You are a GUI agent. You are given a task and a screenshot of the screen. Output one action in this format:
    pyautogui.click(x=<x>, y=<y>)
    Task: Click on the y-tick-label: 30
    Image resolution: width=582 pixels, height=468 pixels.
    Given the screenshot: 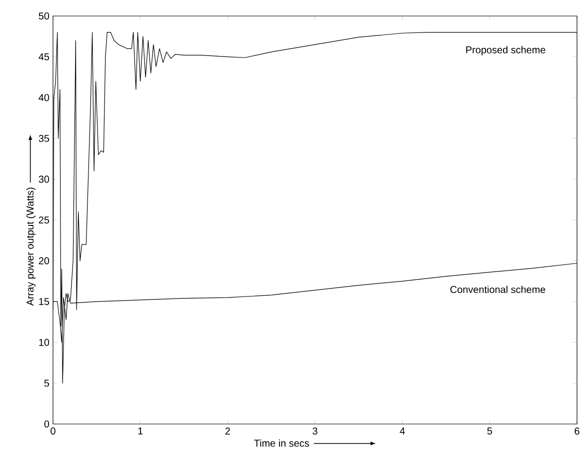 What is the action you would take?
    pyautogui.click(x=44, y=179)
    